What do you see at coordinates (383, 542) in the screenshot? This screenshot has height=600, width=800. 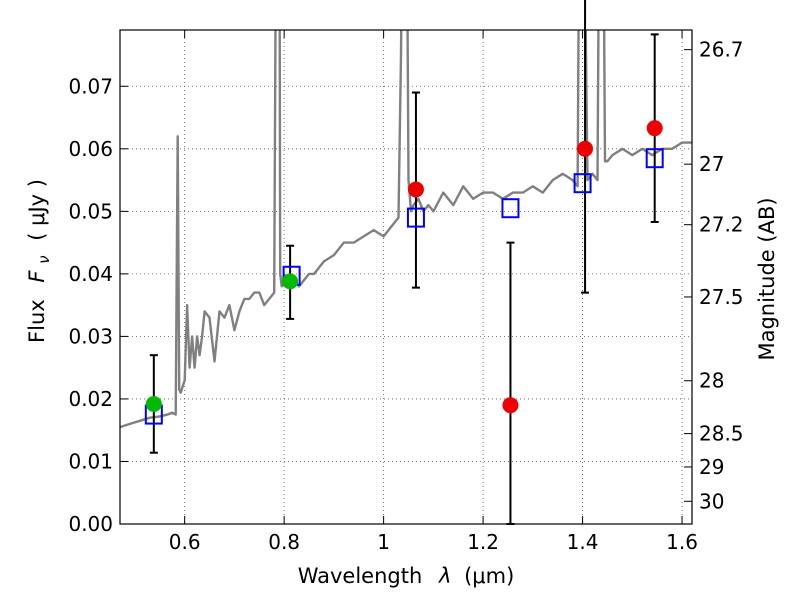 I see `x-tick-label: 1` at bounding box center [383, 542].